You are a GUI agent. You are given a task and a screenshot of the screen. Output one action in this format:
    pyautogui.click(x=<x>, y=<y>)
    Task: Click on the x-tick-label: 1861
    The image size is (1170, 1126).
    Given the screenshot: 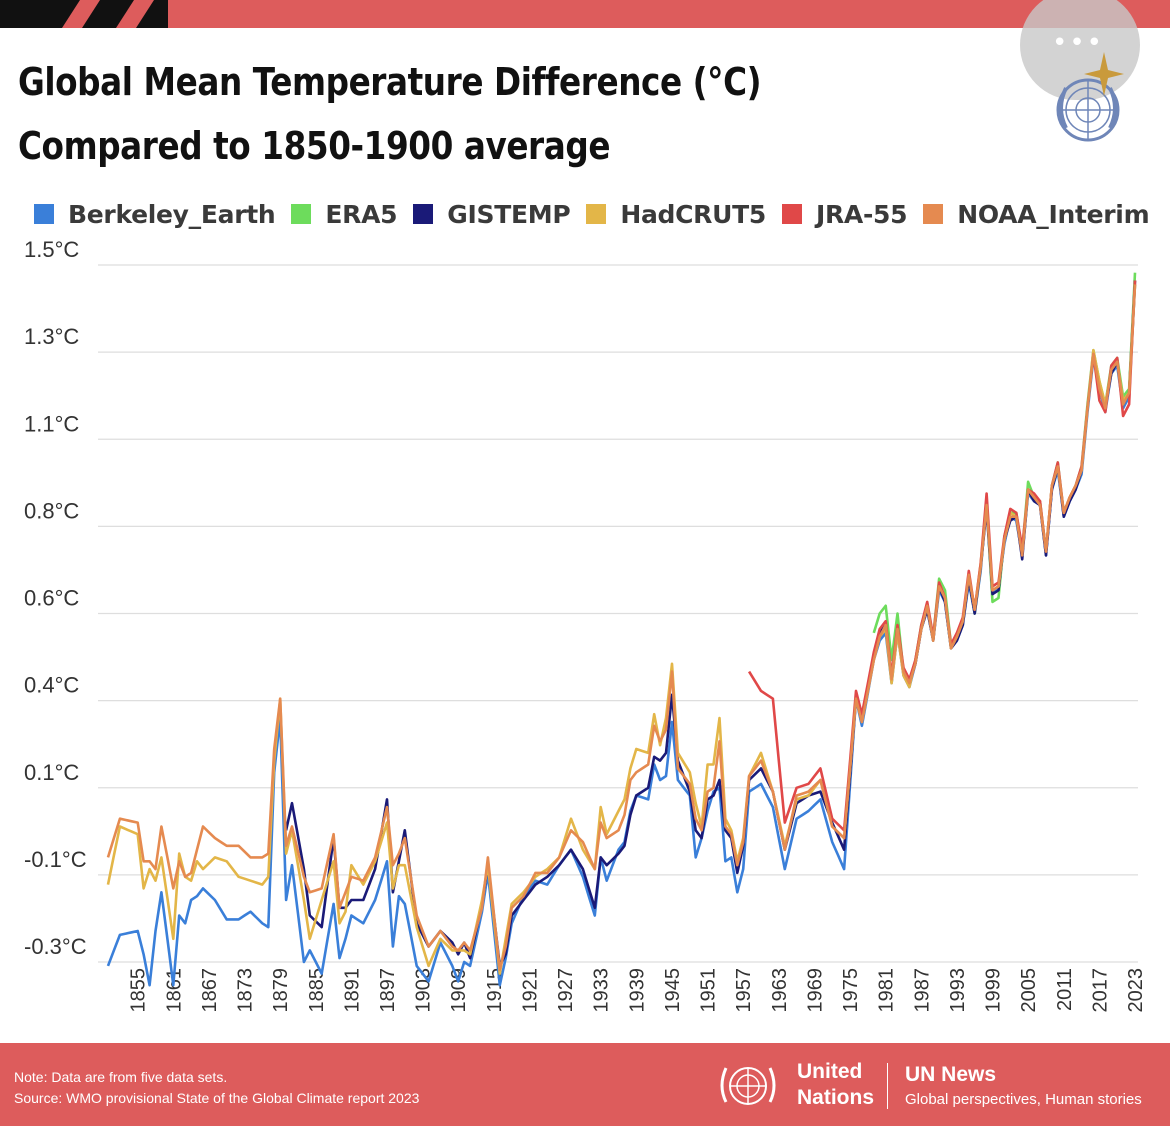 What is the action you would take?
    pyautogui.click(x=174, y=990)
    